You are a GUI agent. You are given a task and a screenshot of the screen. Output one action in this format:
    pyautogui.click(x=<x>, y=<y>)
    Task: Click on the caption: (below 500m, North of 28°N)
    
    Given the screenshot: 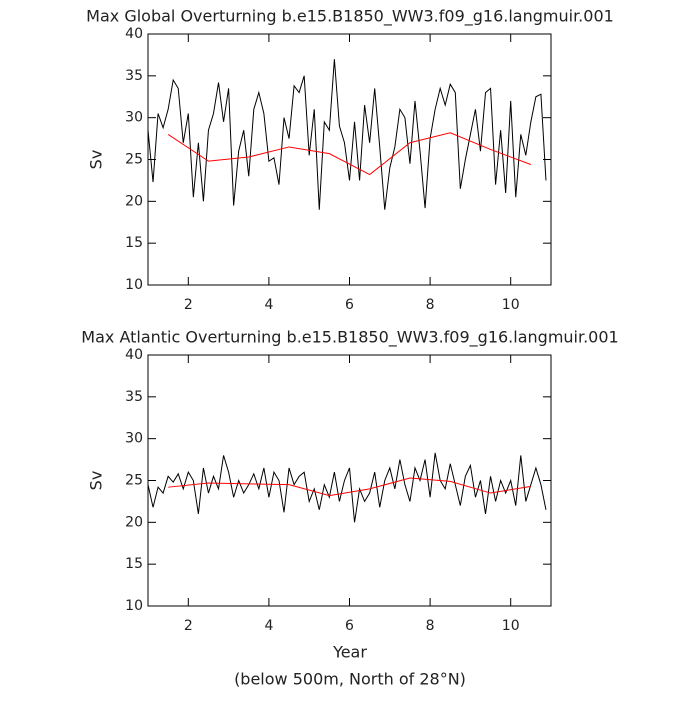 What is the action you would take?
    pyautogui.click(x=350, y=679)
    